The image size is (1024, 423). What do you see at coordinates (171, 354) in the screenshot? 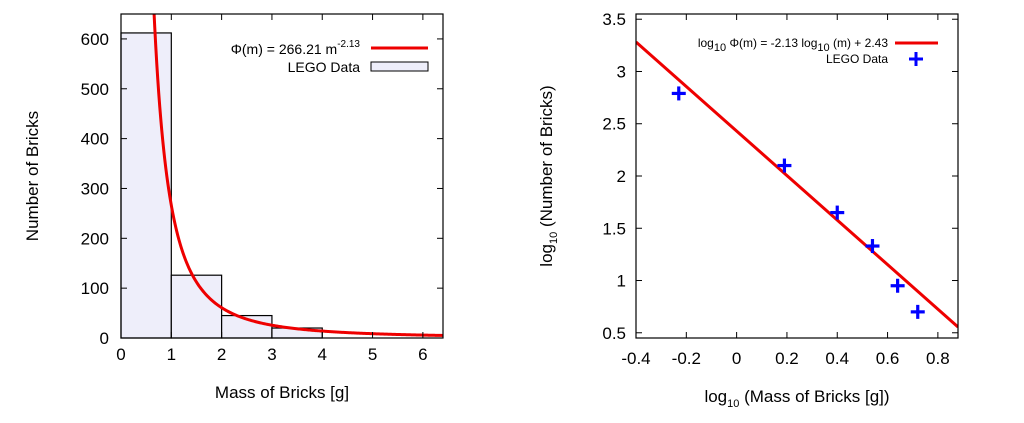
I see `x-tick-label: 1` at bounding box center [171, 354].